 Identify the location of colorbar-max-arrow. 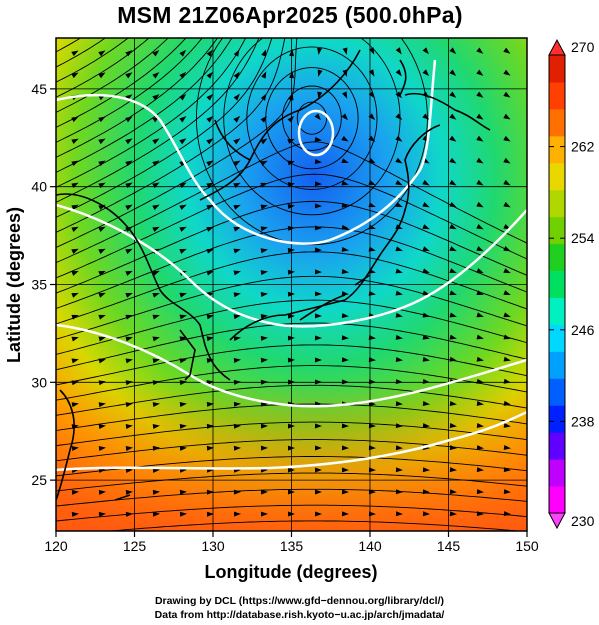
(557, 47).